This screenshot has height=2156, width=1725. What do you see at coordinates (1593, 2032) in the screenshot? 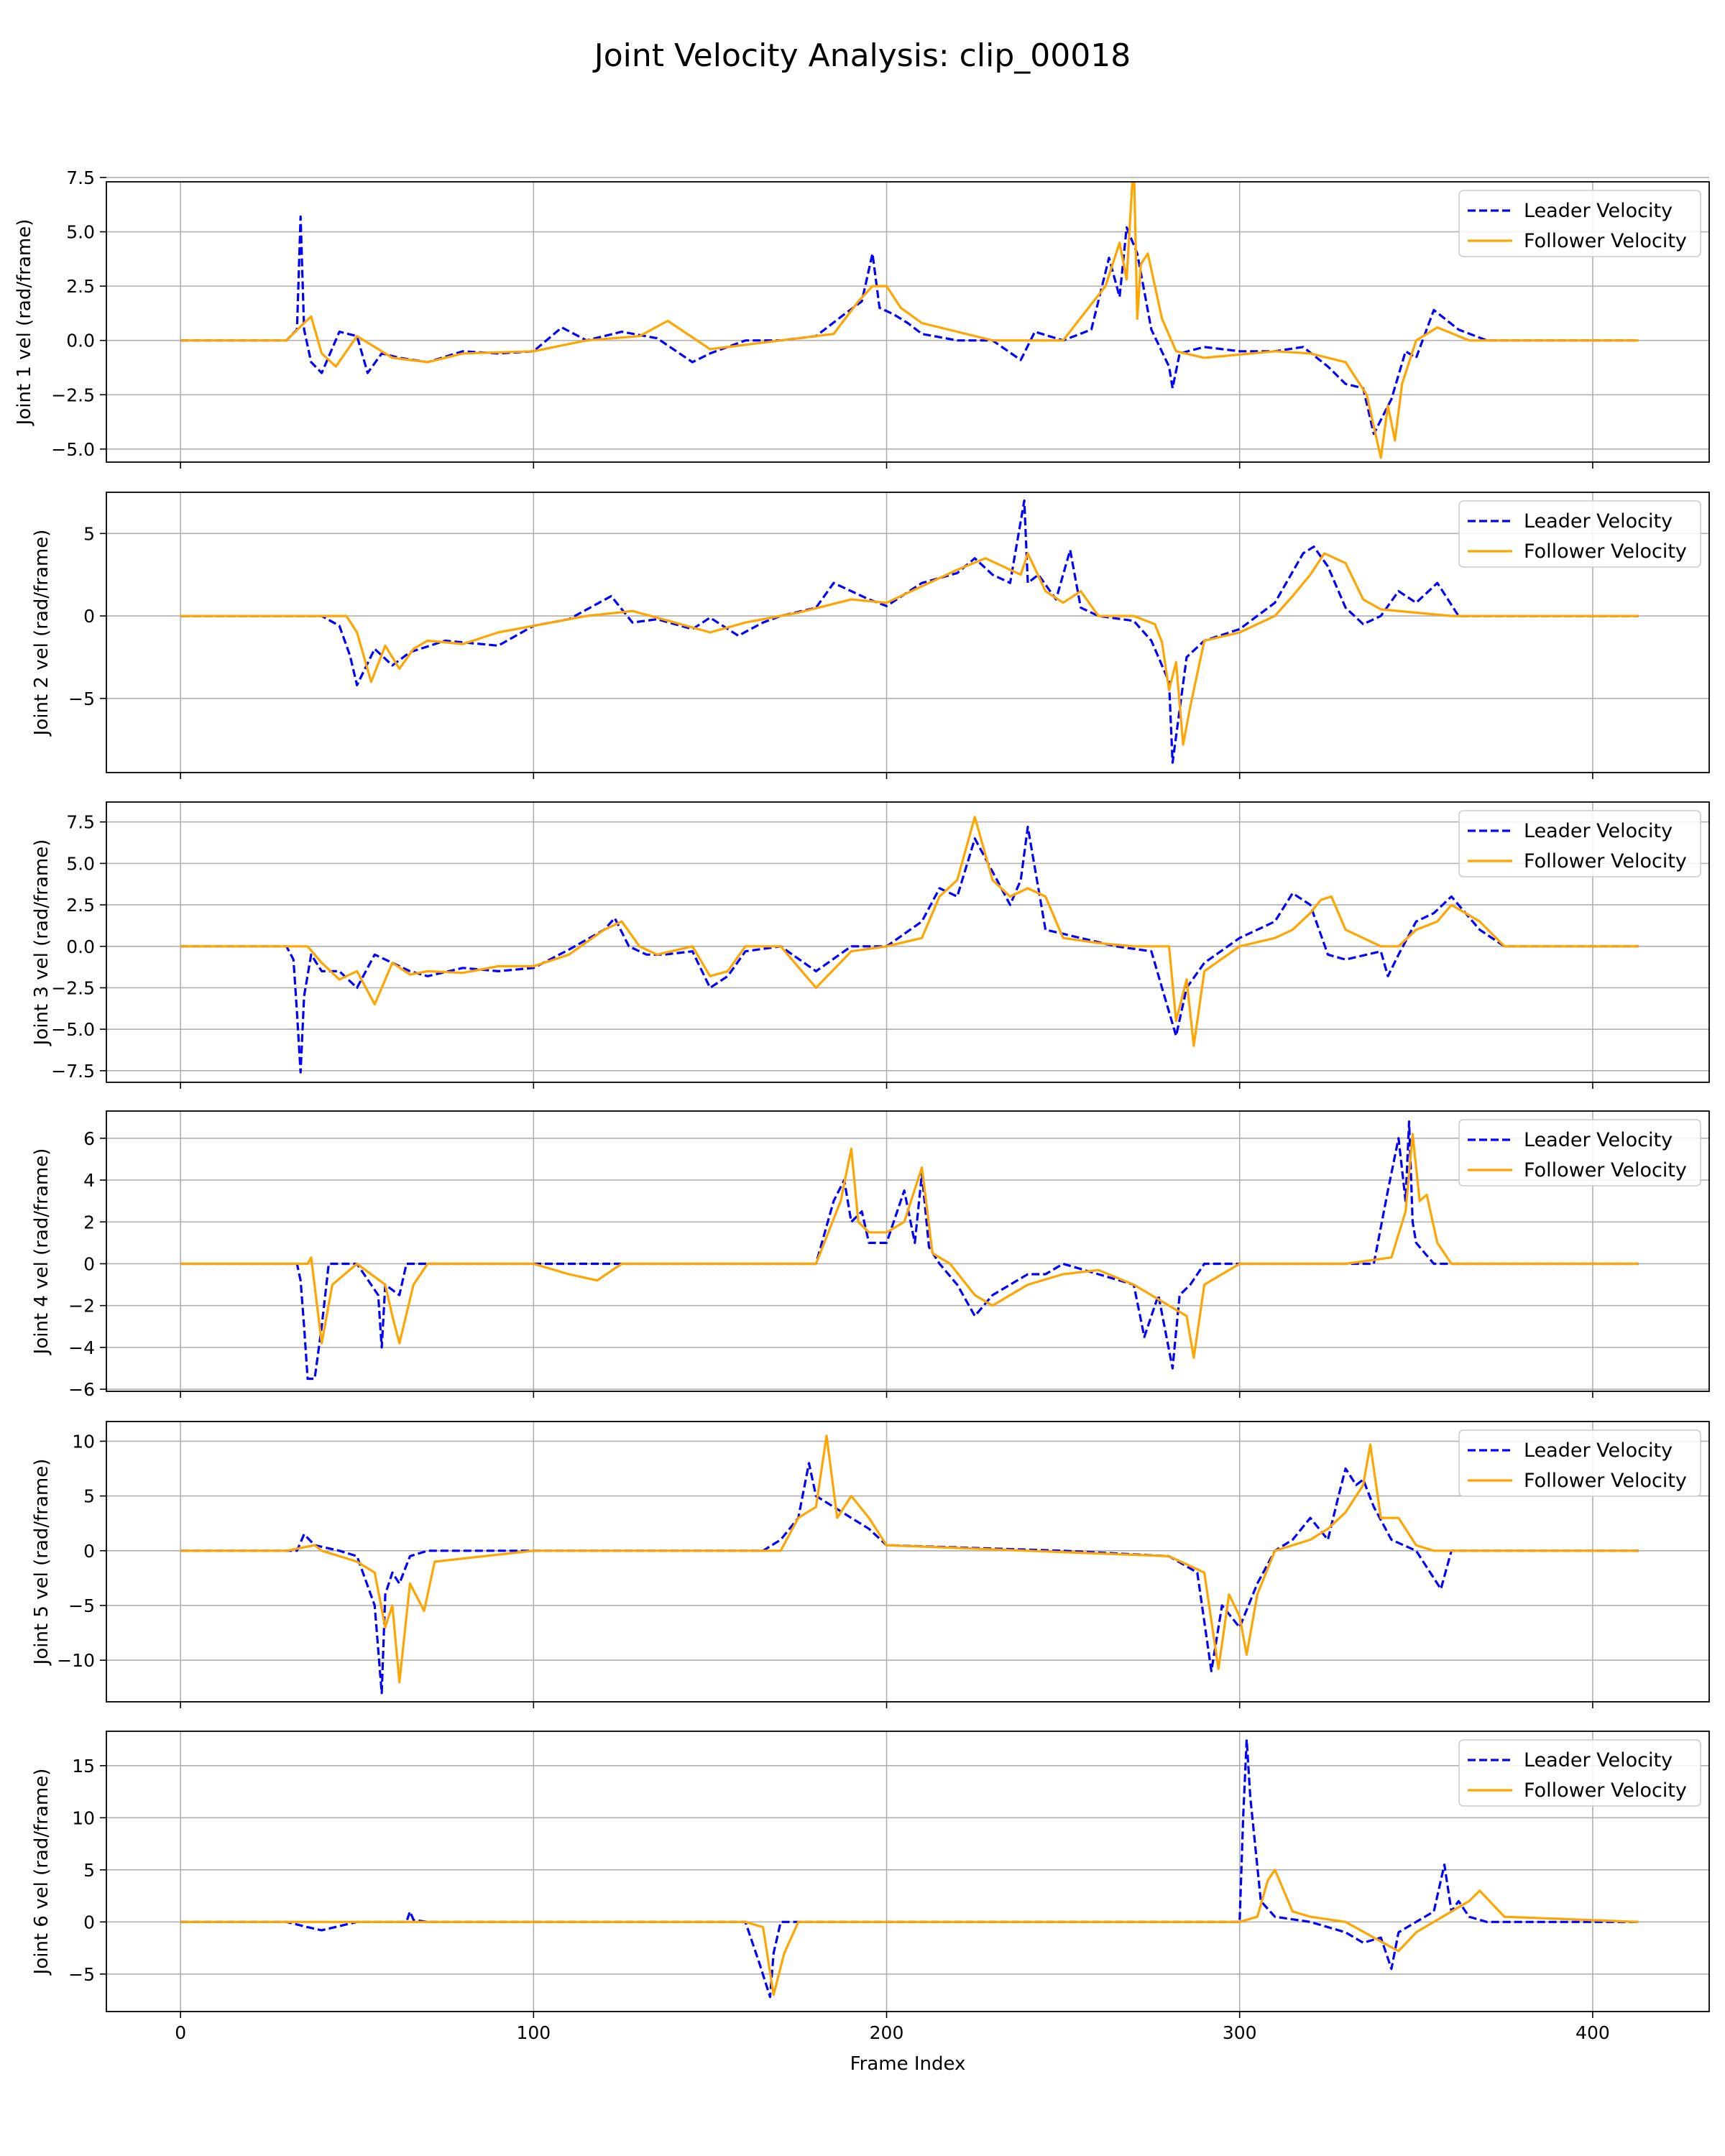
I see `x-tick-label: 400` at bounding box center [1593, 2032].